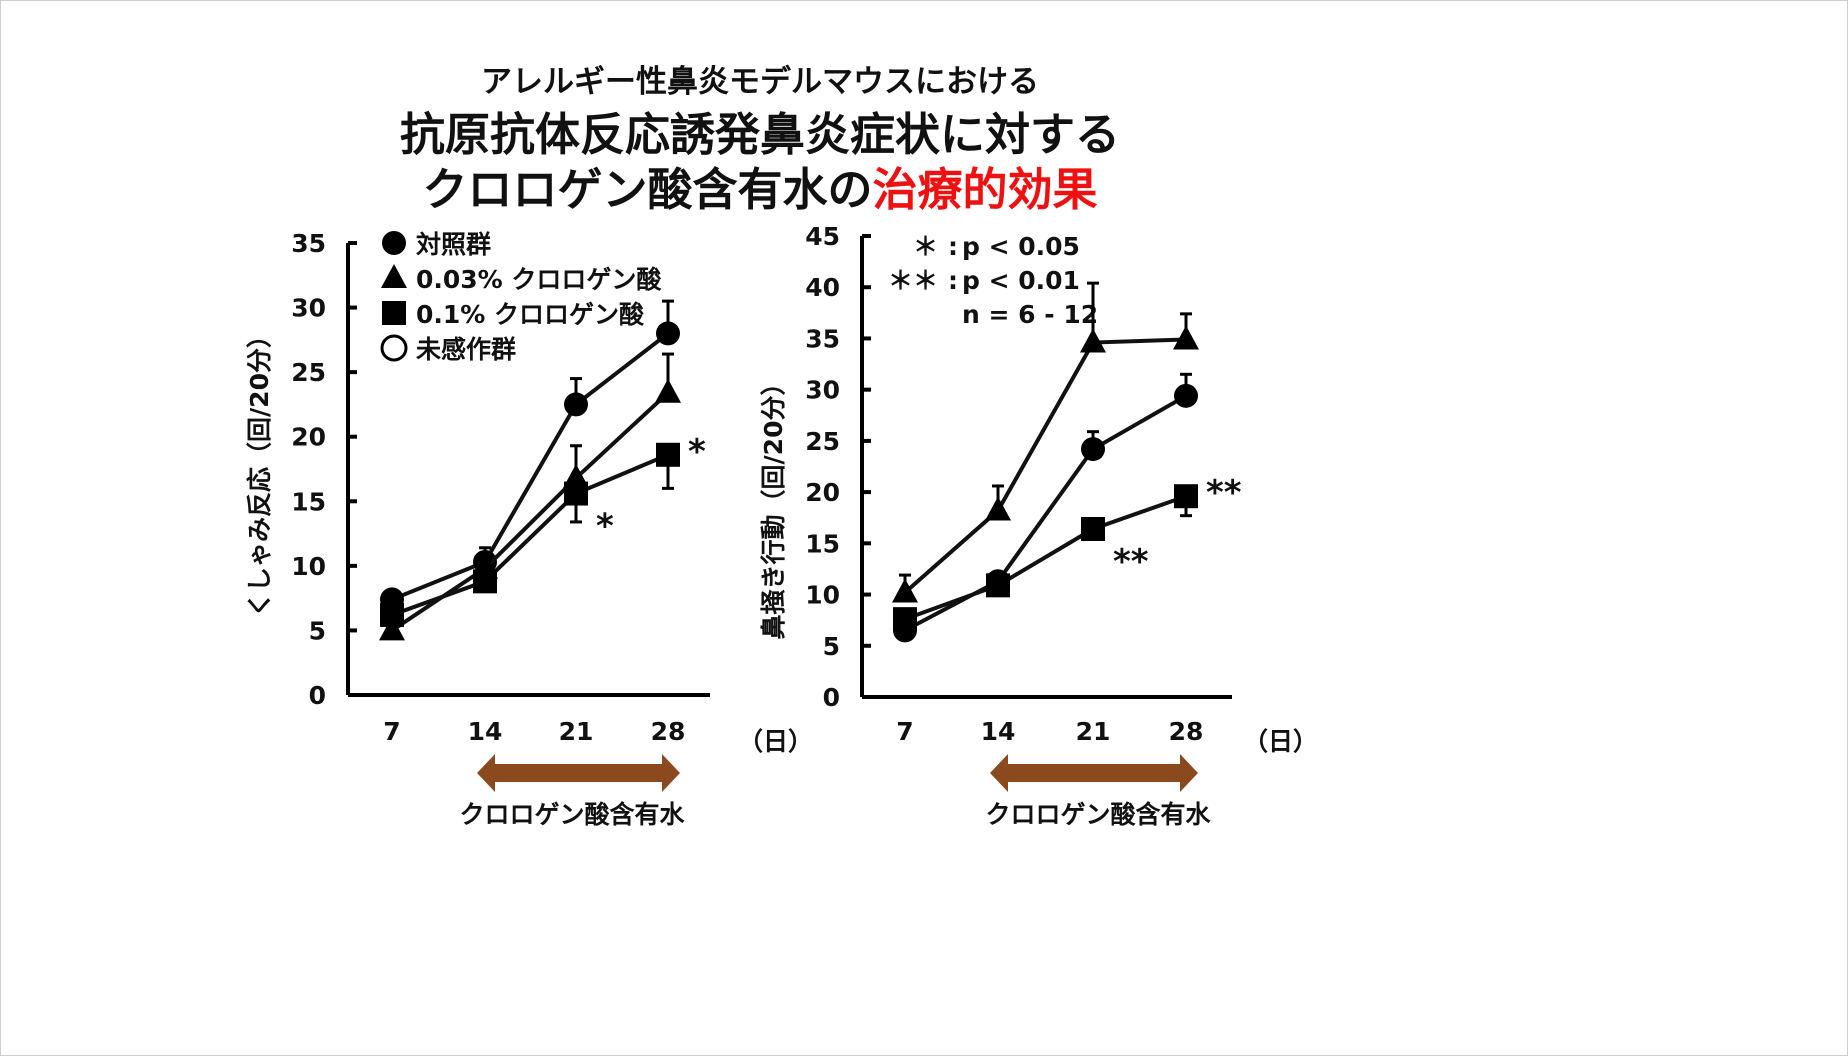 The height and width of the screenshot is (1056, 1848). Describe the element at coordinates (394, 313) in the screenshot. I see `legend-marker-filled-square` at that location.